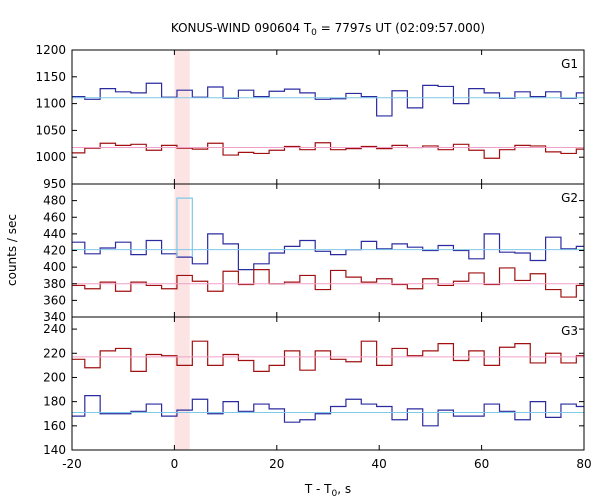 The image size is (600, 500). Describe the element at coordinates (481, 464) in the screenshot. I see `x-tick-label: 60` at that location.